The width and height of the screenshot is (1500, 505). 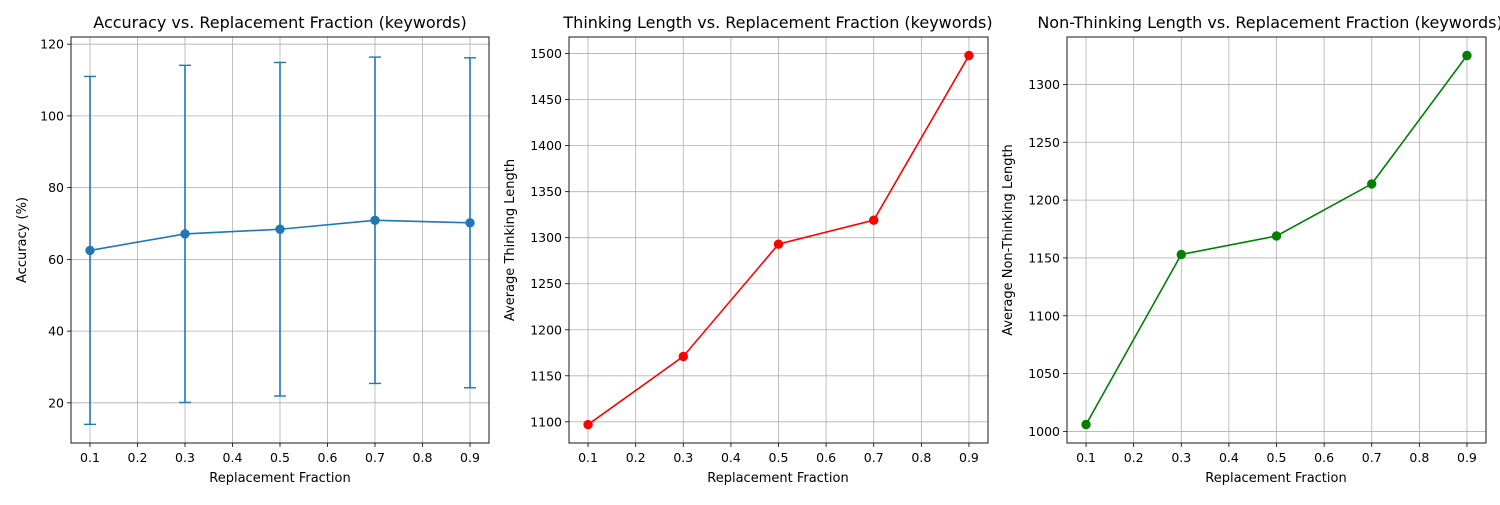 I want to click on non-thinking-length-y-ticks: 1000 1050 1100 1150 1200 1250 1300, so click(x=1047, y=258).